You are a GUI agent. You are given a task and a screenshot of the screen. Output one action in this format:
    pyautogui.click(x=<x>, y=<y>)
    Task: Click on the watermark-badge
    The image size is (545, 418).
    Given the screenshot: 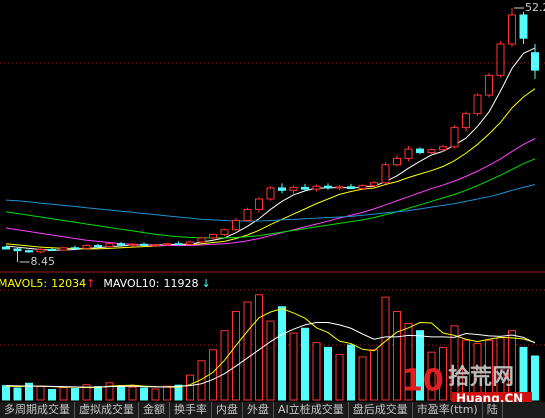 What is the action you would take?
    pyautogui.click(x=492, y=397)
    